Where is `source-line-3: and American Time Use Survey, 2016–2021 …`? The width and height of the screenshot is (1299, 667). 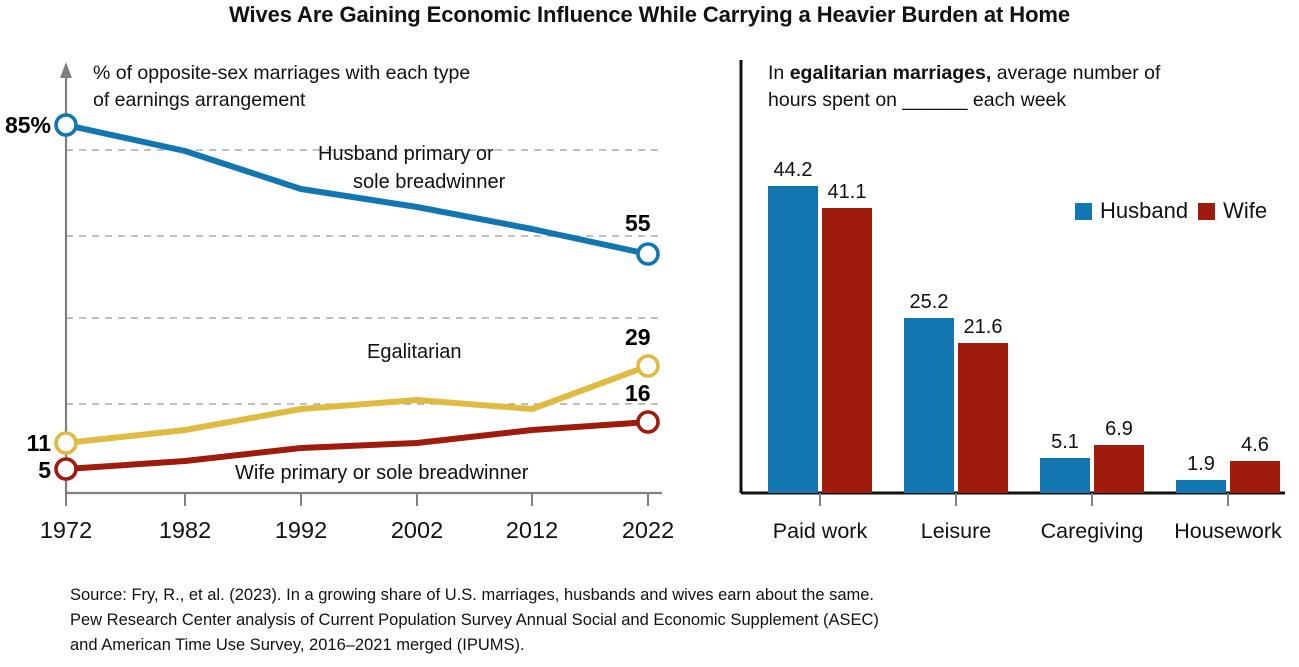 source-line-3: and American Time Use Survey, 2016–2021 … is located at coordinates (297, 645).